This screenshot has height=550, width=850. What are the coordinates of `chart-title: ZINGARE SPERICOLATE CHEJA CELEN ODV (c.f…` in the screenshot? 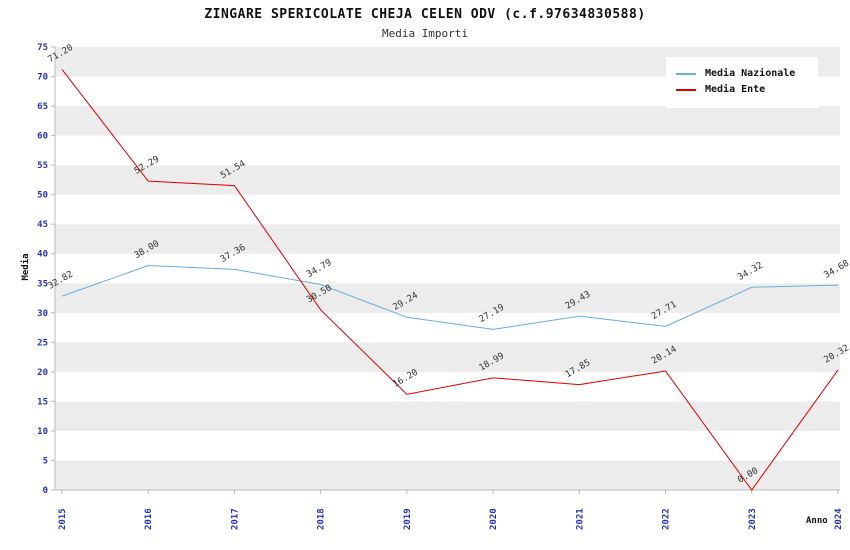 It's located at (425, 14).